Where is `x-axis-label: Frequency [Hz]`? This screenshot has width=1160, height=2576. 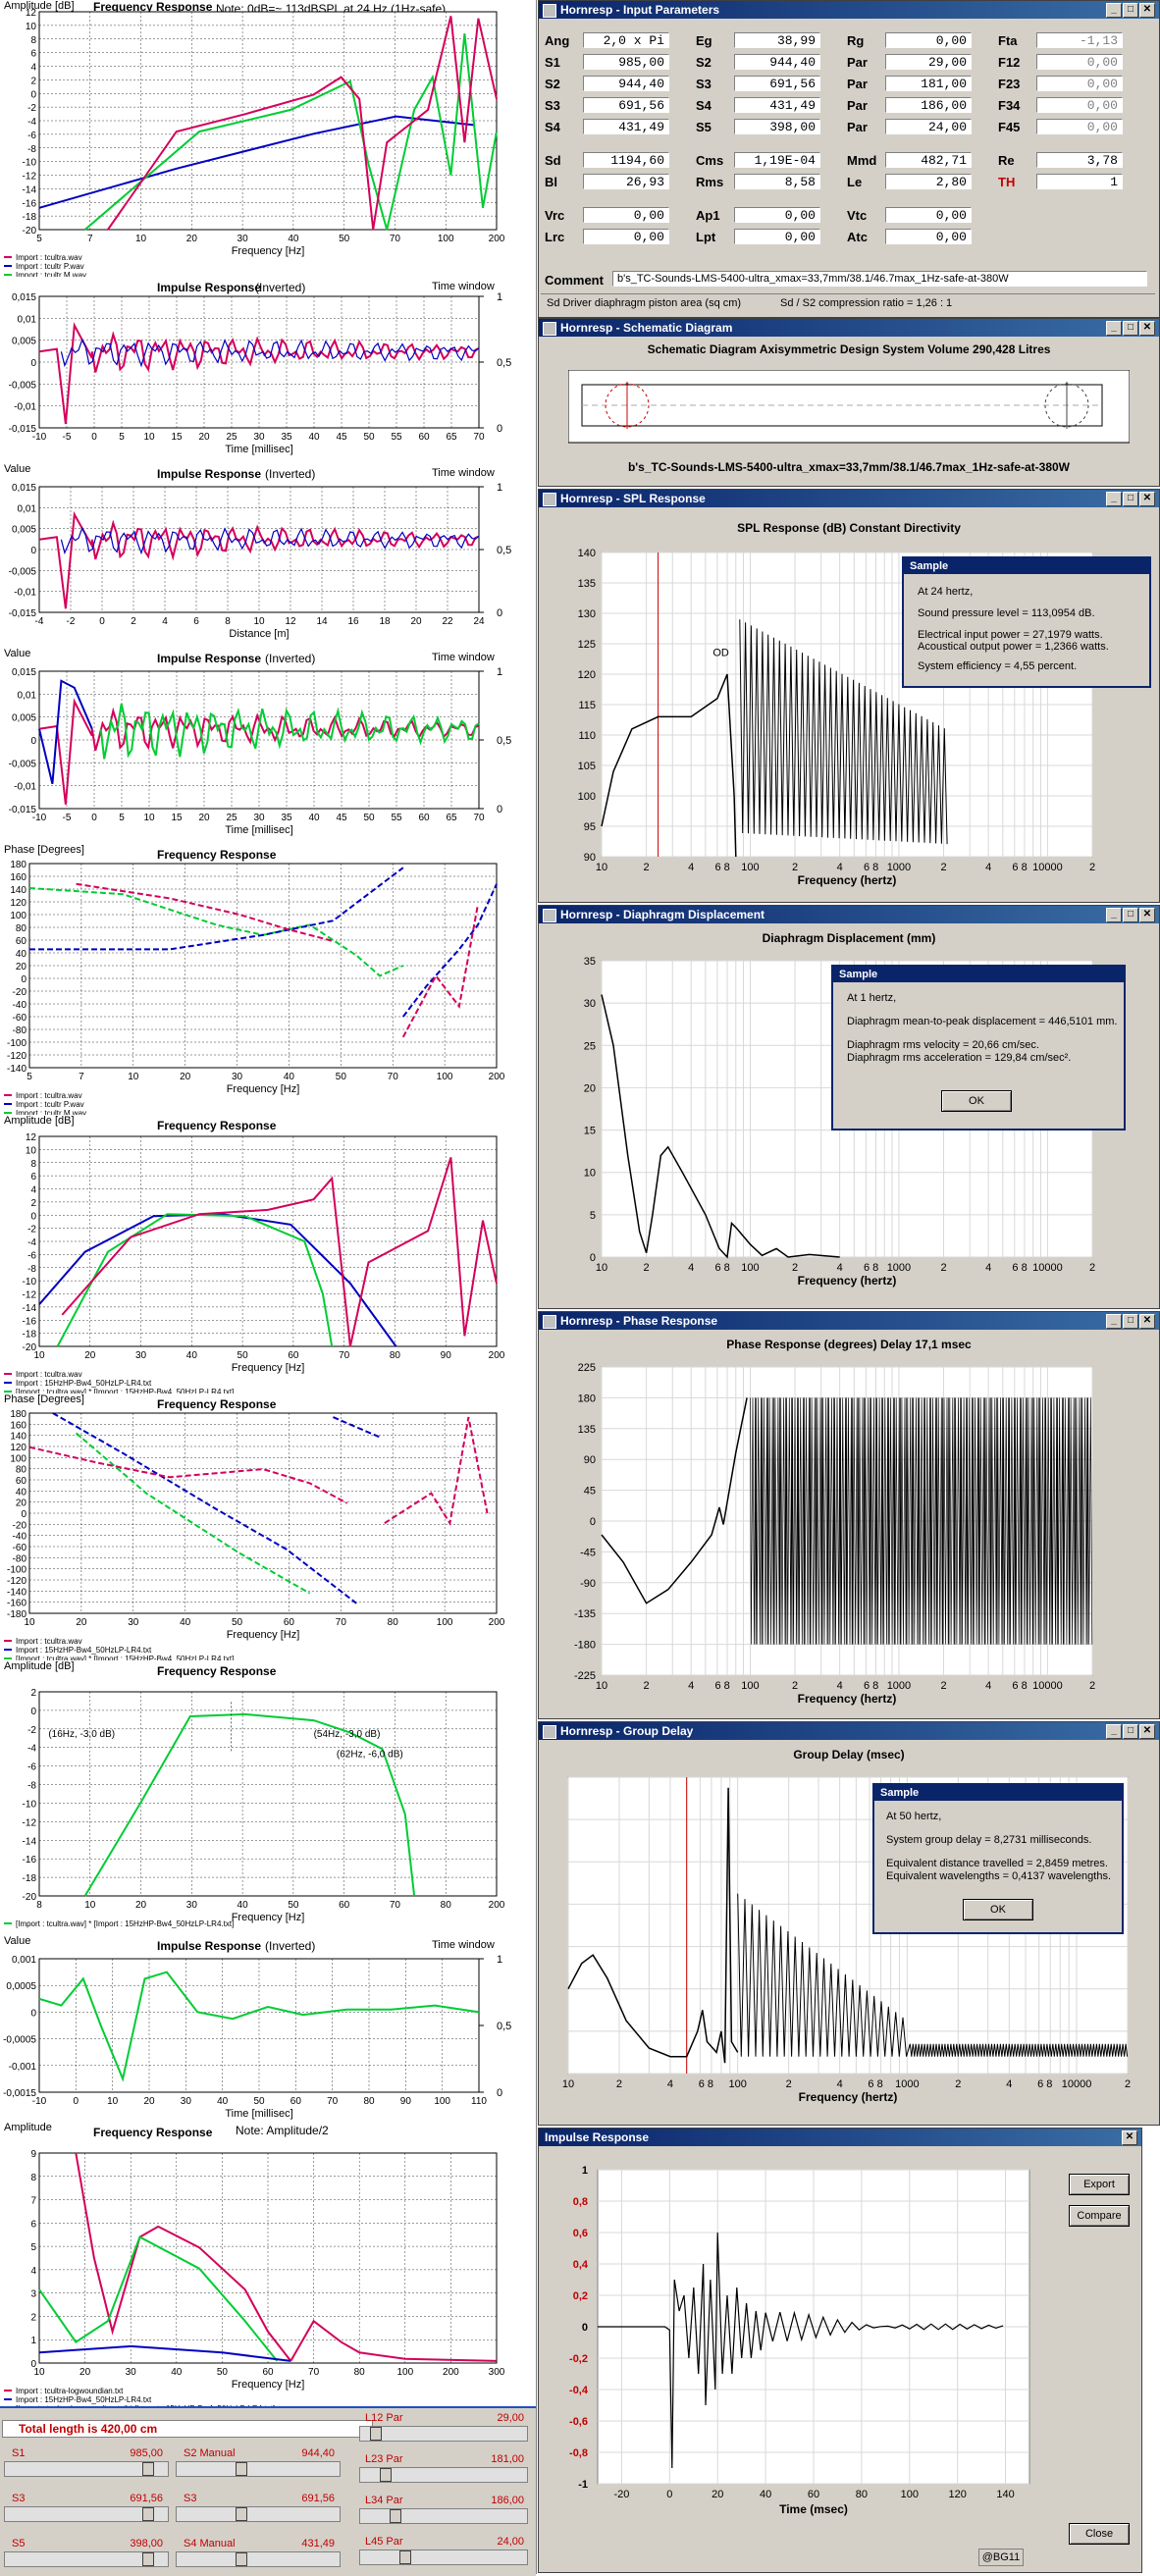
x-axis-label: Frequency [Hz] is located at coordinates (264, 1635).